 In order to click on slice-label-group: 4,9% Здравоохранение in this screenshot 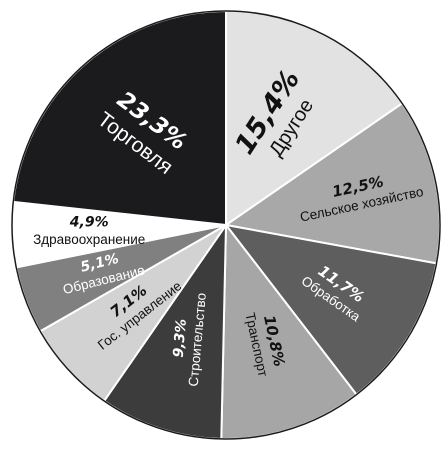, I will do `click(89, 230)`.